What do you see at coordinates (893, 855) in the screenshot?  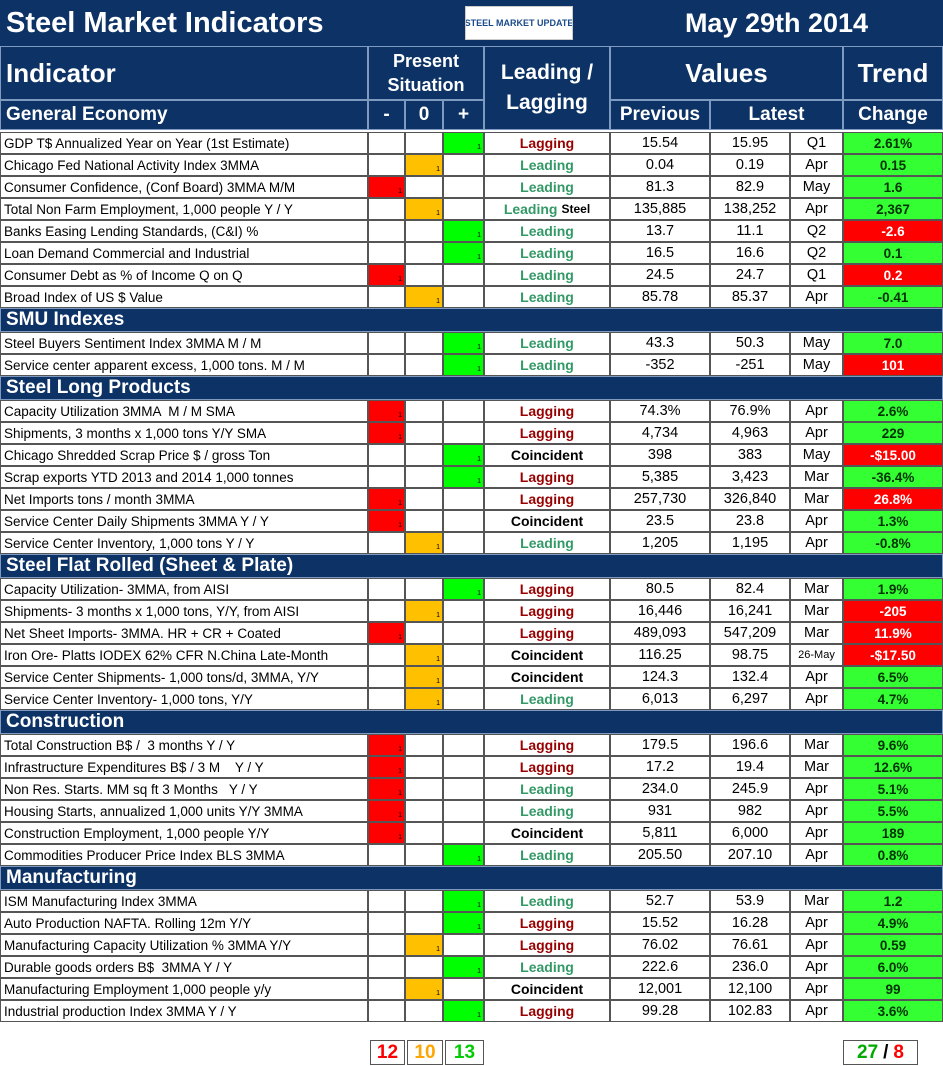 I see `change-value: 0.8%` at bounding box center [893, 855].